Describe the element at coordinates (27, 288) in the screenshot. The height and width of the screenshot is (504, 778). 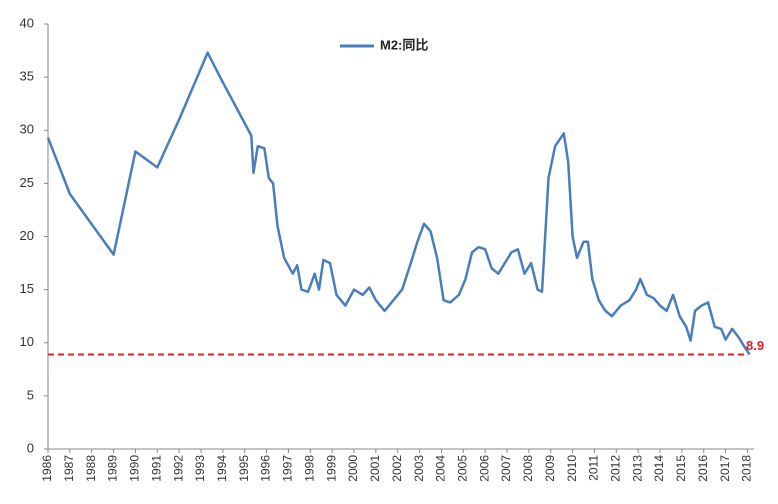
I see `y-tick-label: 15` at that location.